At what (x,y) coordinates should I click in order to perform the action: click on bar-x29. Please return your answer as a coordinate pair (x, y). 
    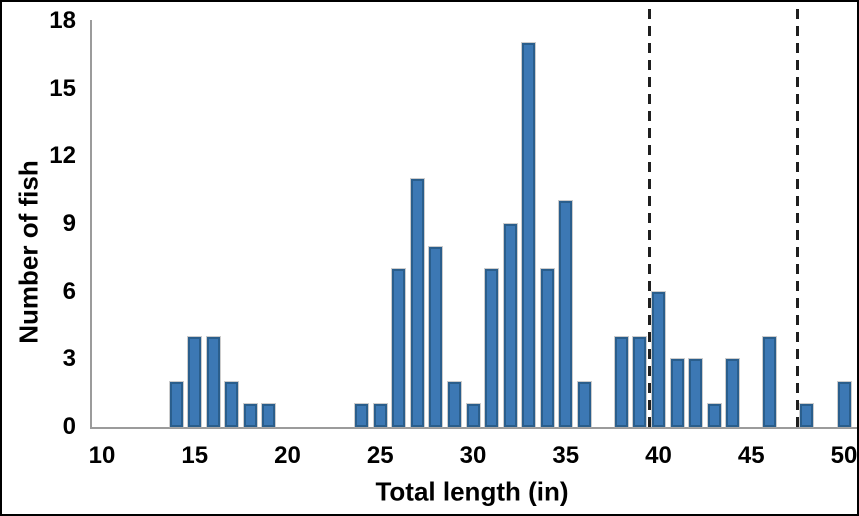
    Looking at the image, I should click on (454, 404).